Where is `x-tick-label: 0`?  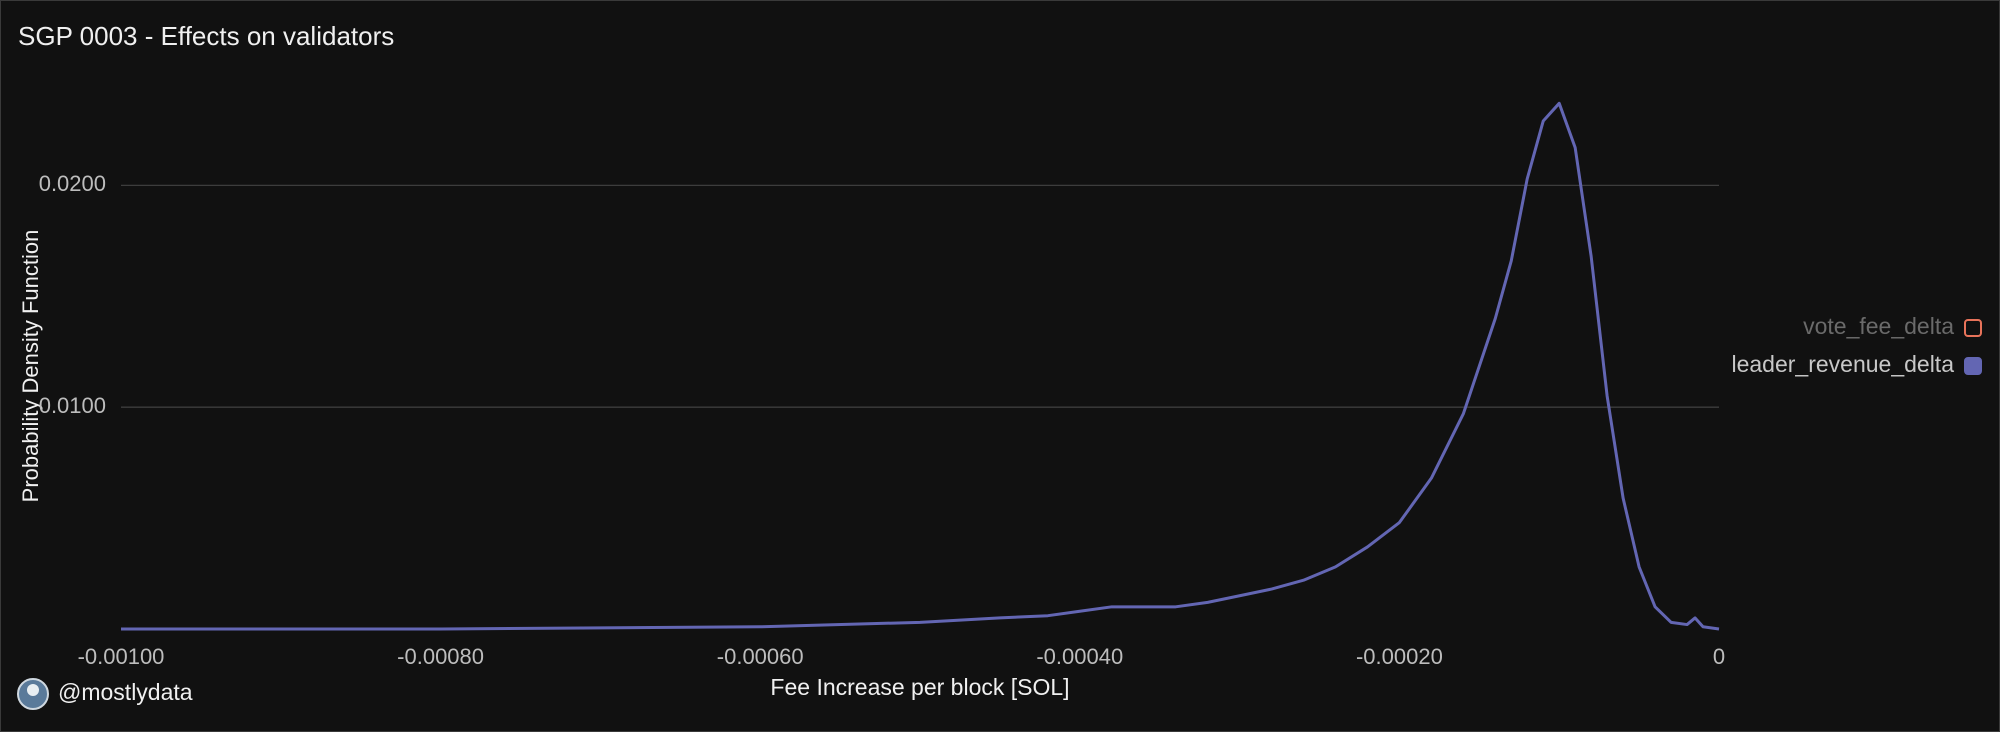 x-tick-label: 0 is located at coordinates (1719, 656).